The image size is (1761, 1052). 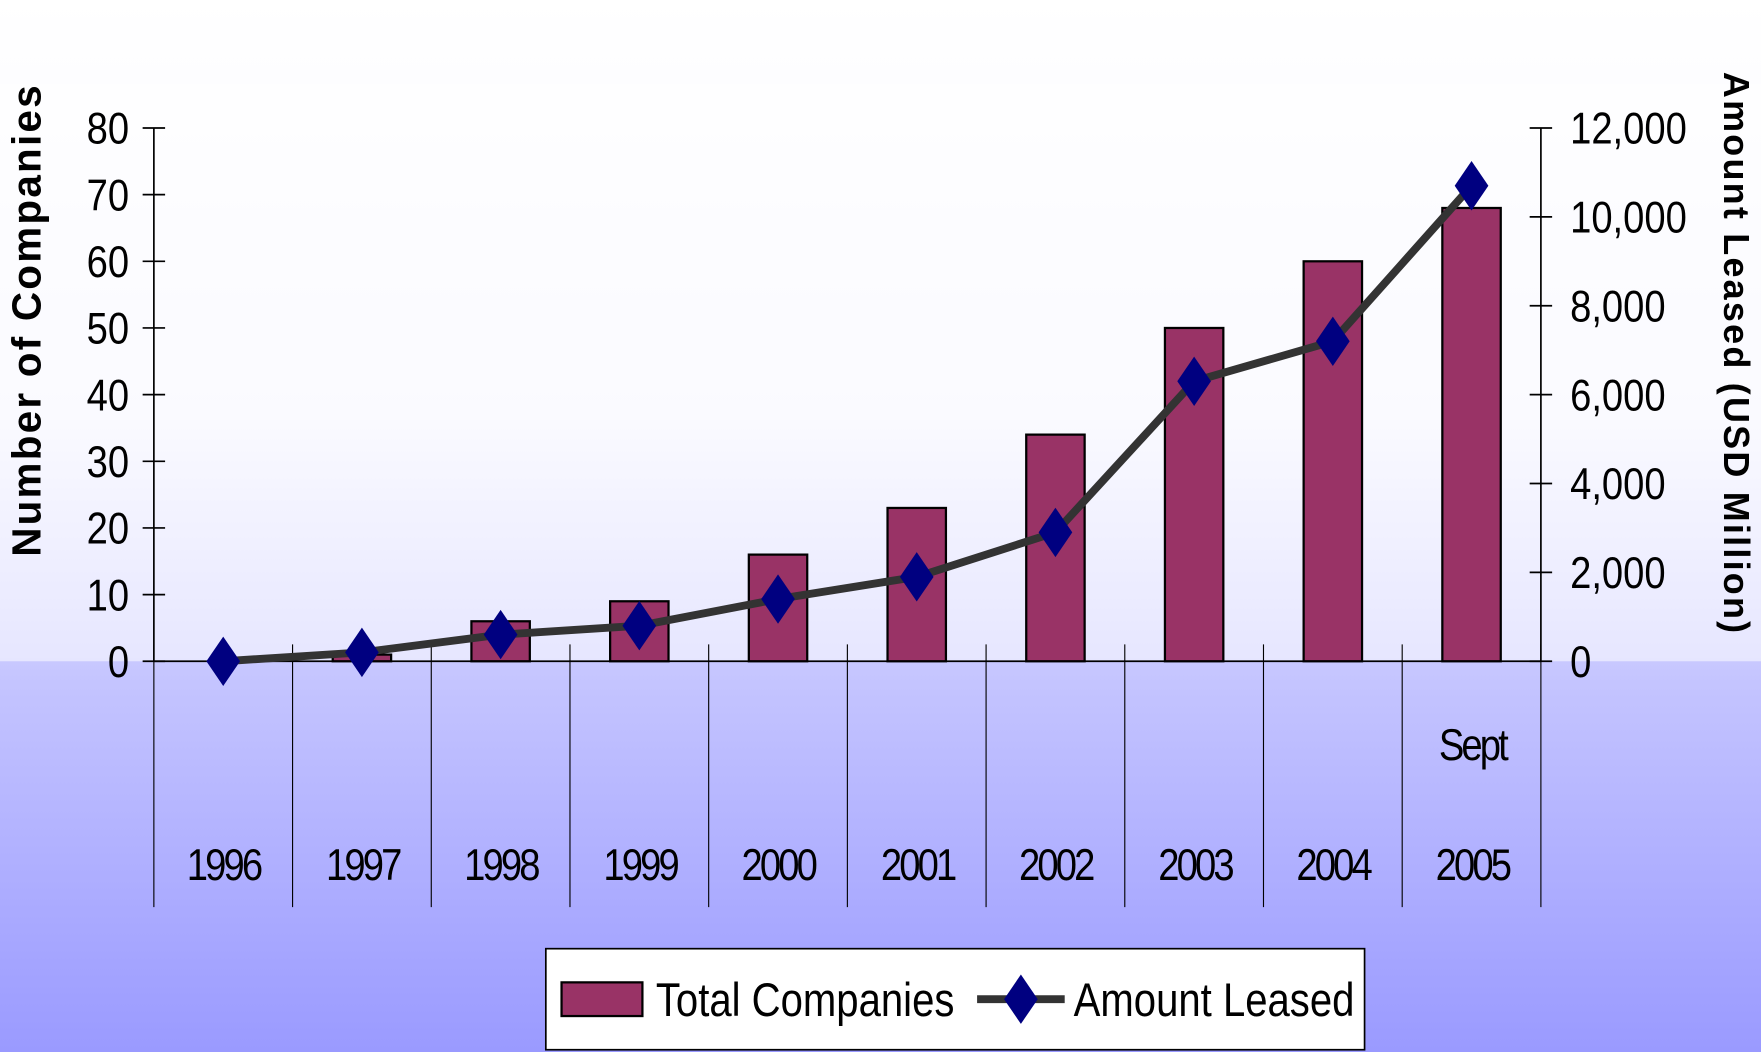 What do you see at coordinates (108, 461) in the screenshot?
I see `y-tick-label: 30` at bounding box center [108, 461].